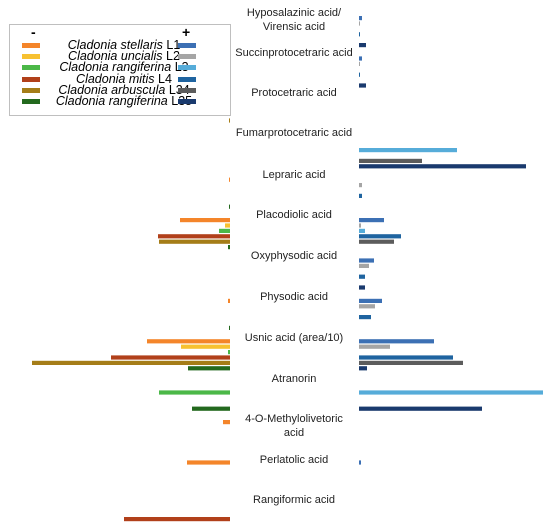 The image size is (550, 523). Describe the element at coordinates (112, 89) in the screenshot. I see `legend-species: Cladonia arbuscula` at that location.